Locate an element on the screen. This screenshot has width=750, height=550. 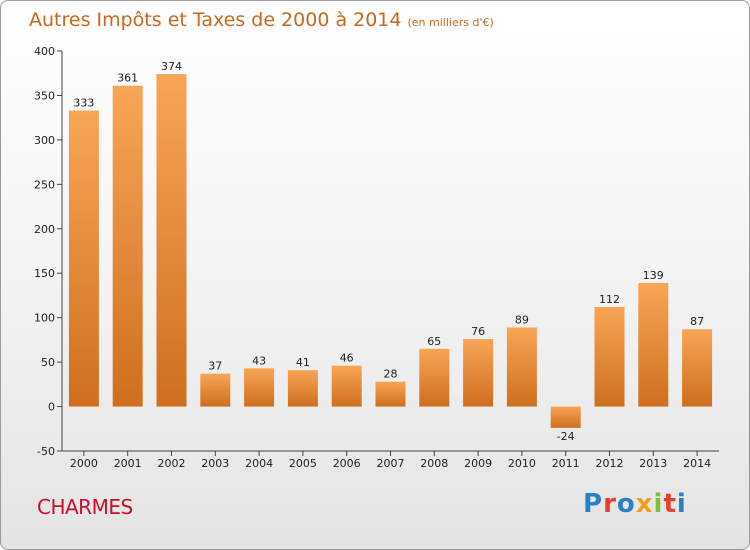
chart-unit: (en milliers d'€) is located at coordinates (450, 22).